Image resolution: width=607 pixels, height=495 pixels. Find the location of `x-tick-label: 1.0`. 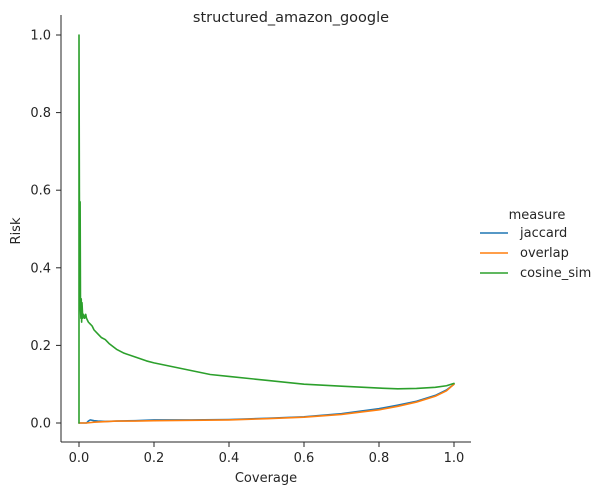

x-tick-label: 1.0 is located at coordinates (454, 458).